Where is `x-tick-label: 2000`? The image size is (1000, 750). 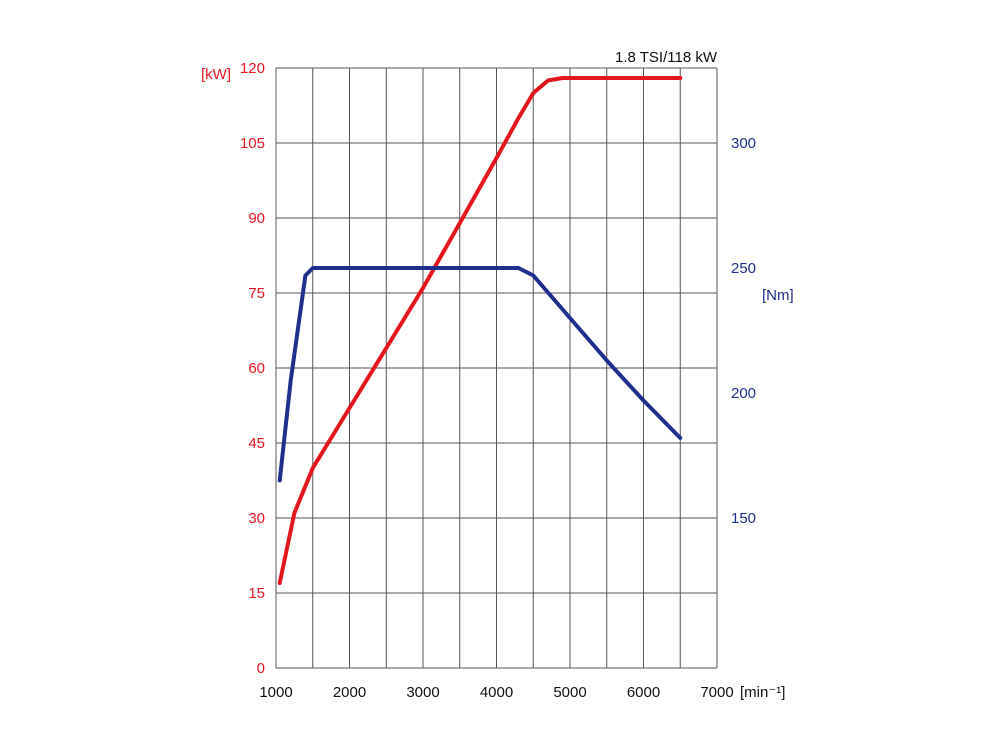
x-tick-label: 2000 is located at coordinates (349, 692).